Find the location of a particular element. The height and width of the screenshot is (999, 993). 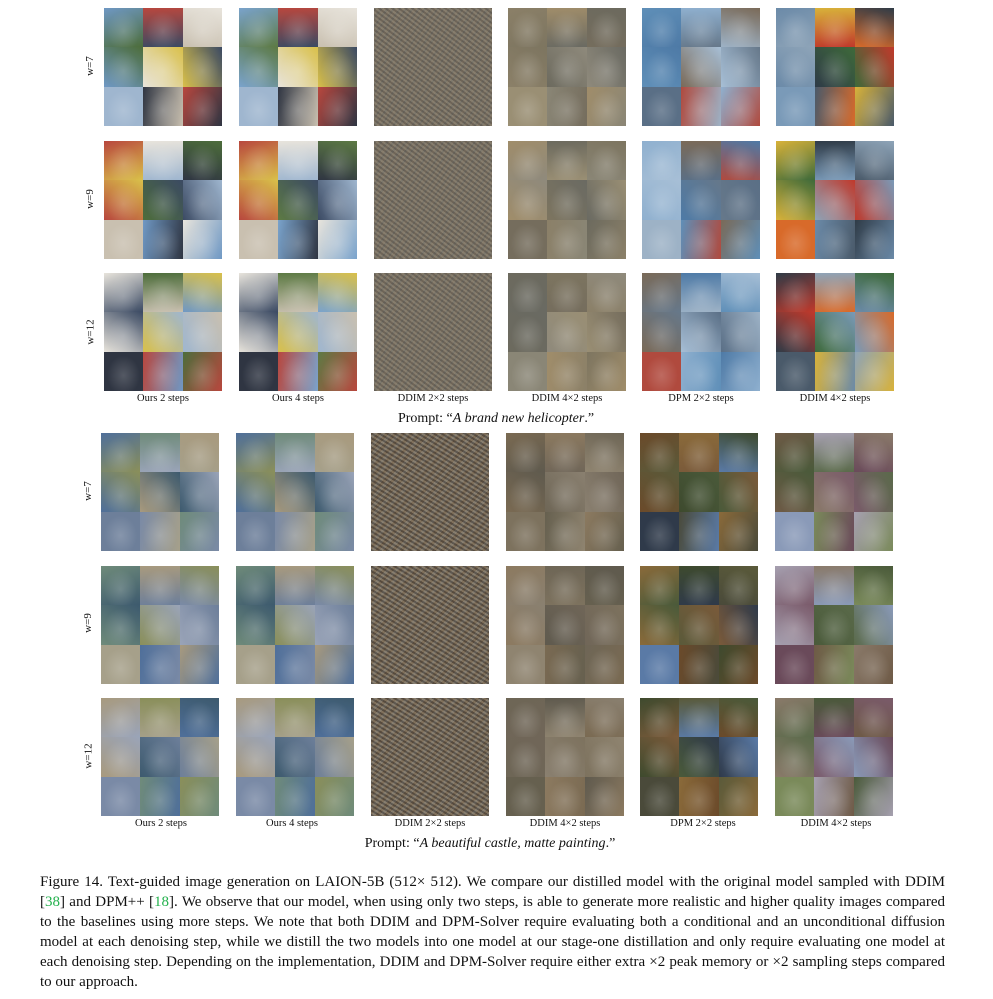

column-label: Ours 2 steps is located at coordinates (161, 823).